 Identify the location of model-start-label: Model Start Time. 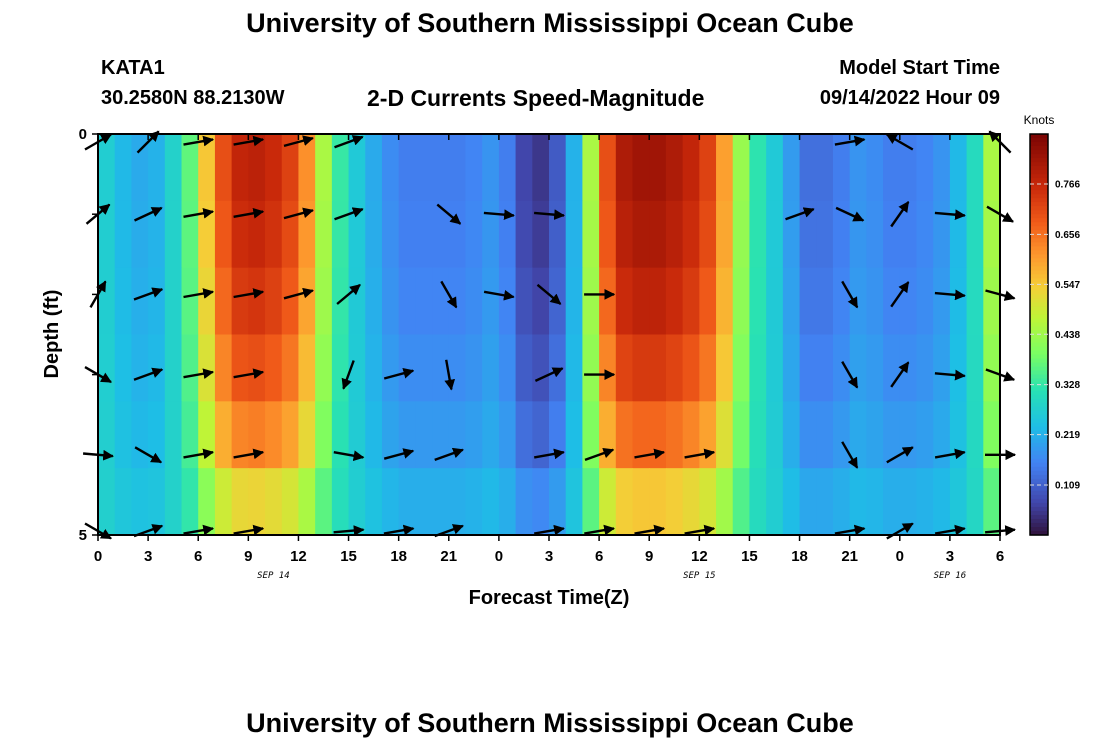
(919, 68).